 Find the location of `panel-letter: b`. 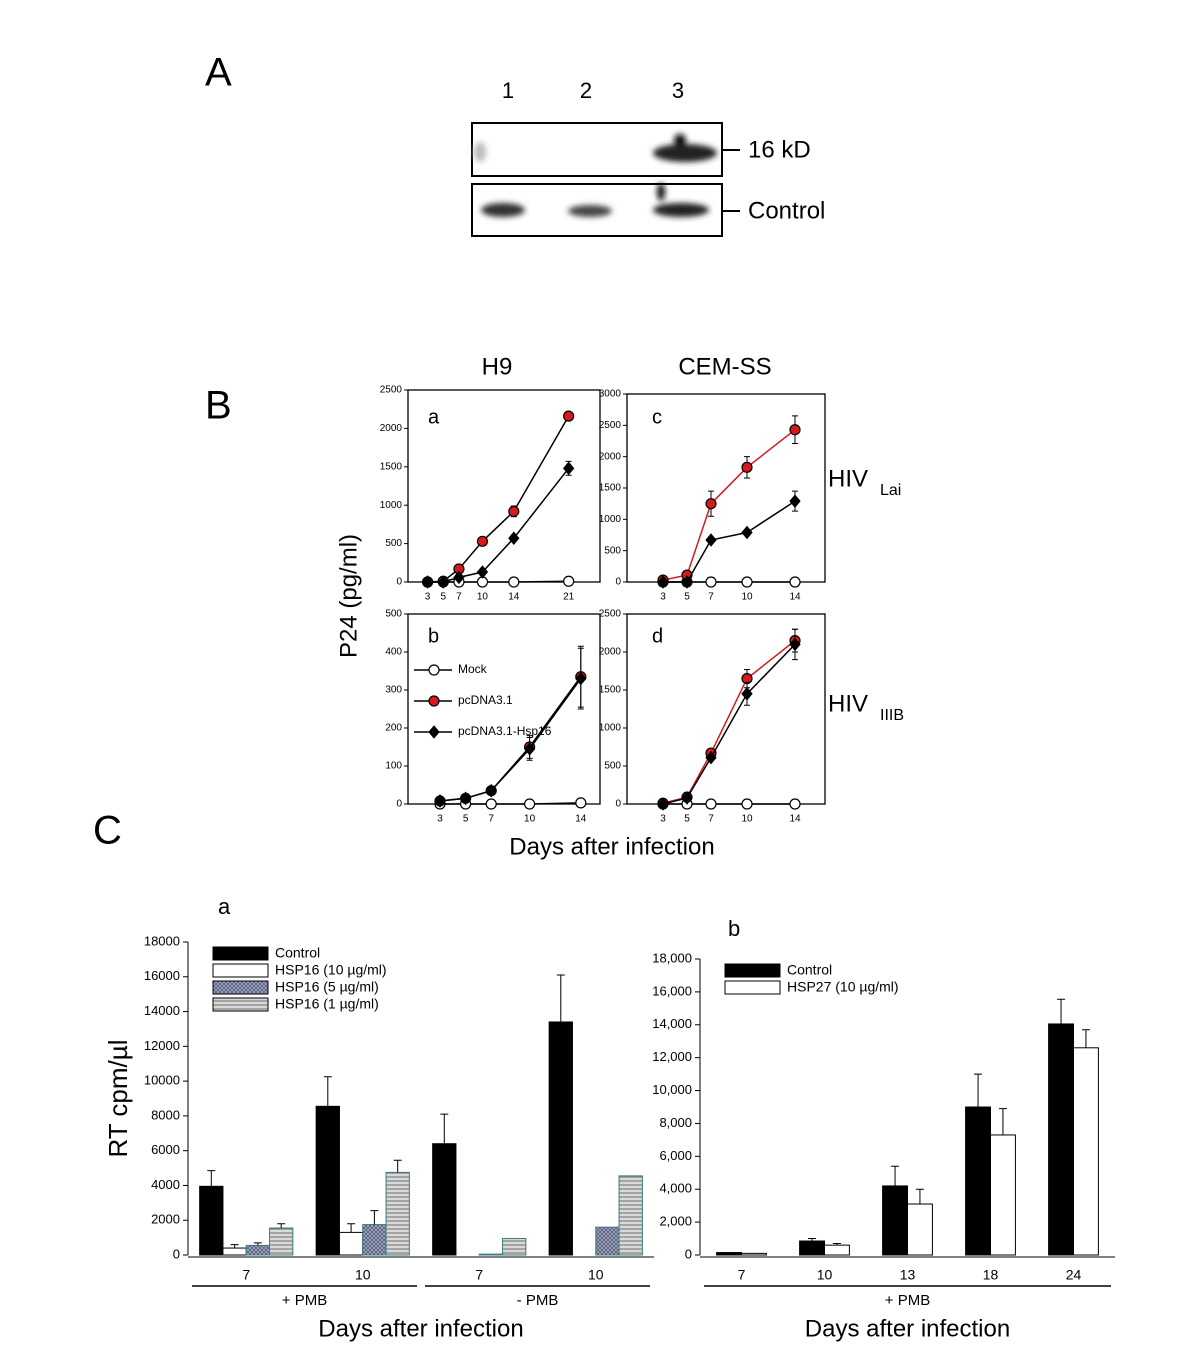

panel-letter: b is located at coordinates (734, 928).